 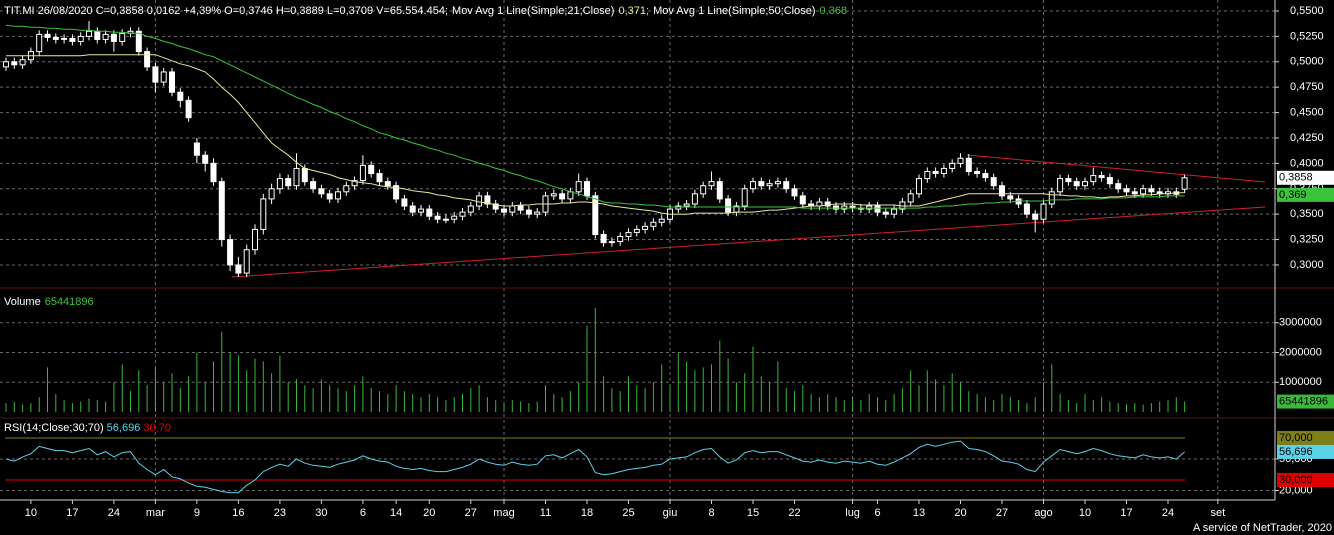 I want to click on rsi-title: RSI(14;Close;30;70), so click(x=54, y=428).